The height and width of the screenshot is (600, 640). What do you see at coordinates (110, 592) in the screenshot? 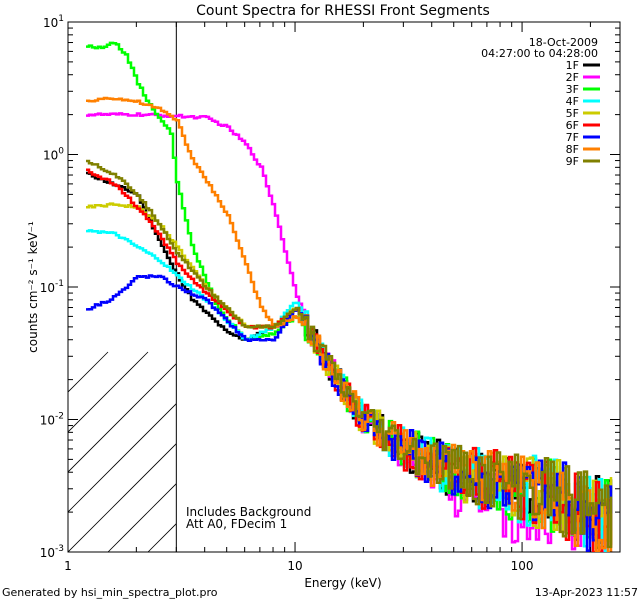
I see `footer-generated-by: Generated by hsi_min_spectra_plot.pro` at bounding box center [110, 592].